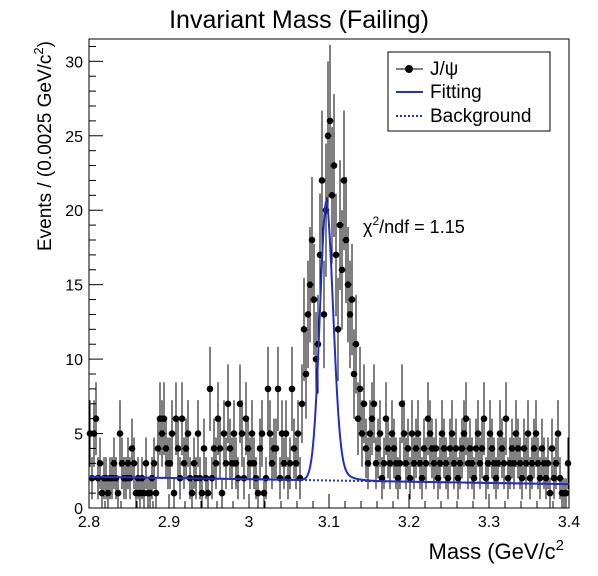  Describe the element at coordinates (74, 62) in the screenshot. I see `y-tick-label: 30` at that location.